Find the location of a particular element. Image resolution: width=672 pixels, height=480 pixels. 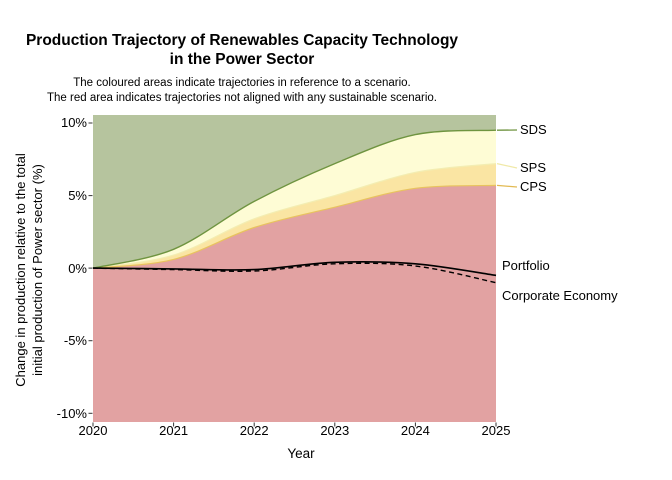

y-axis-tick-labels: 10% 5% 0% -5% -10% is located at coordinates (63, 240).